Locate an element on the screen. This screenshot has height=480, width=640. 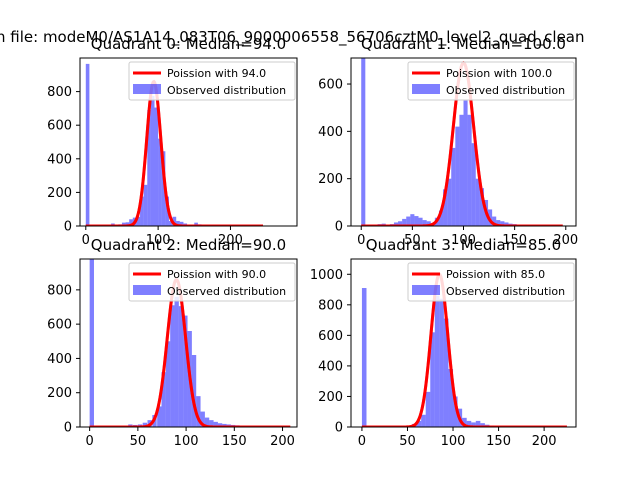
legend: Poission with 94.0 Observed distribution is located at coordinates (212, 81).